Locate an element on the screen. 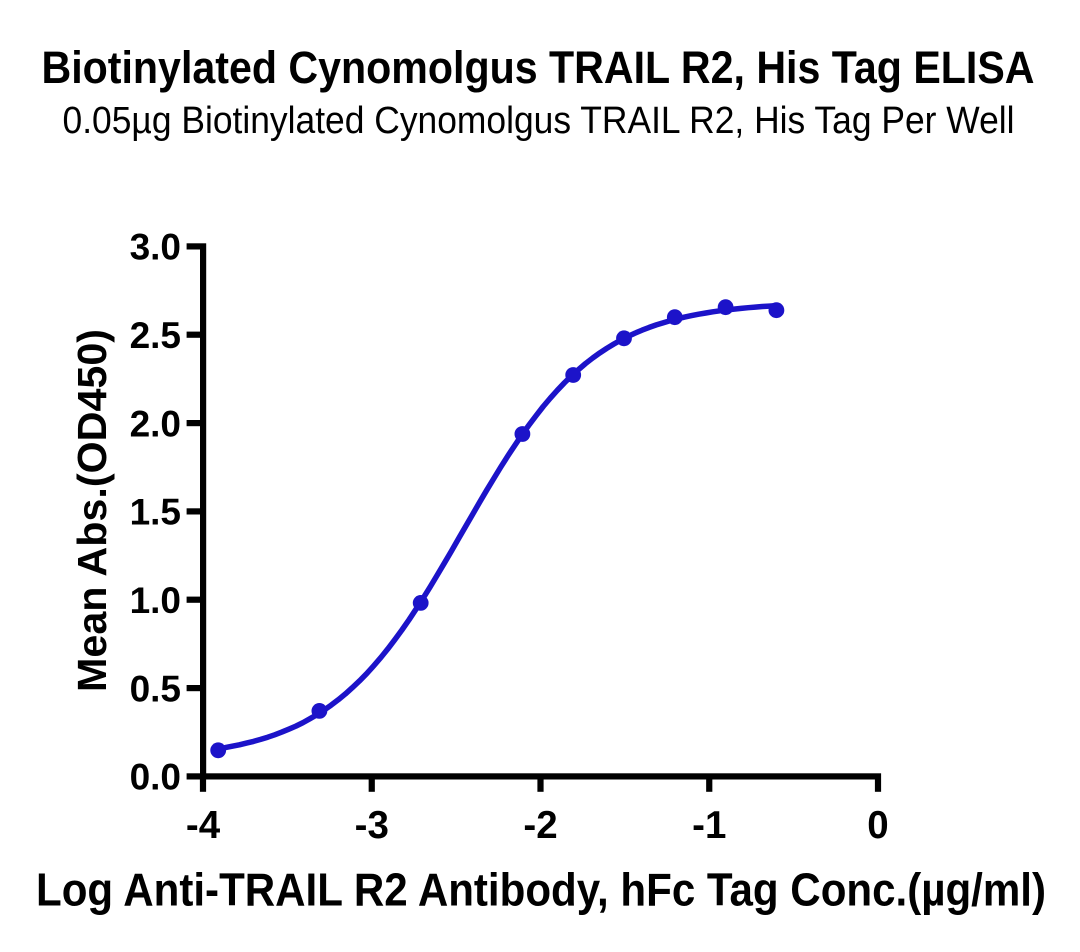  svg-text: 2.0 is located at coordinates (155, 423).